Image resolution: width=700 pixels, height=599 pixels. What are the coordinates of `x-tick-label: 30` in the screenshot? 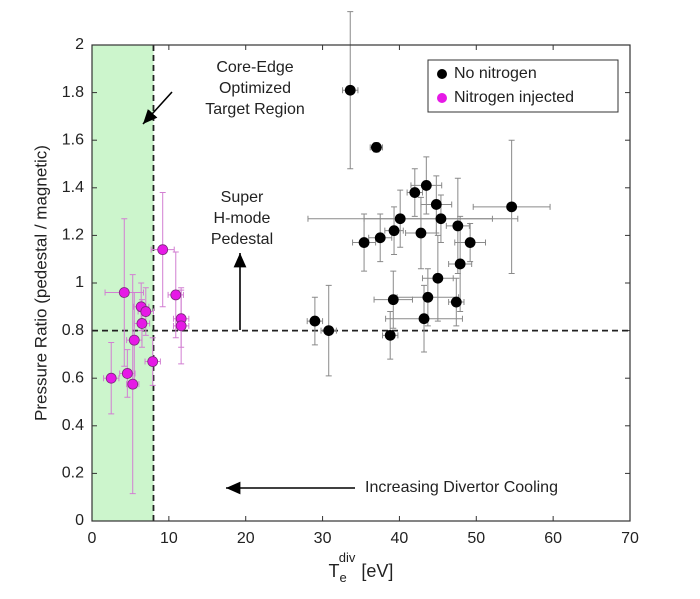 It's located at (323, 538).